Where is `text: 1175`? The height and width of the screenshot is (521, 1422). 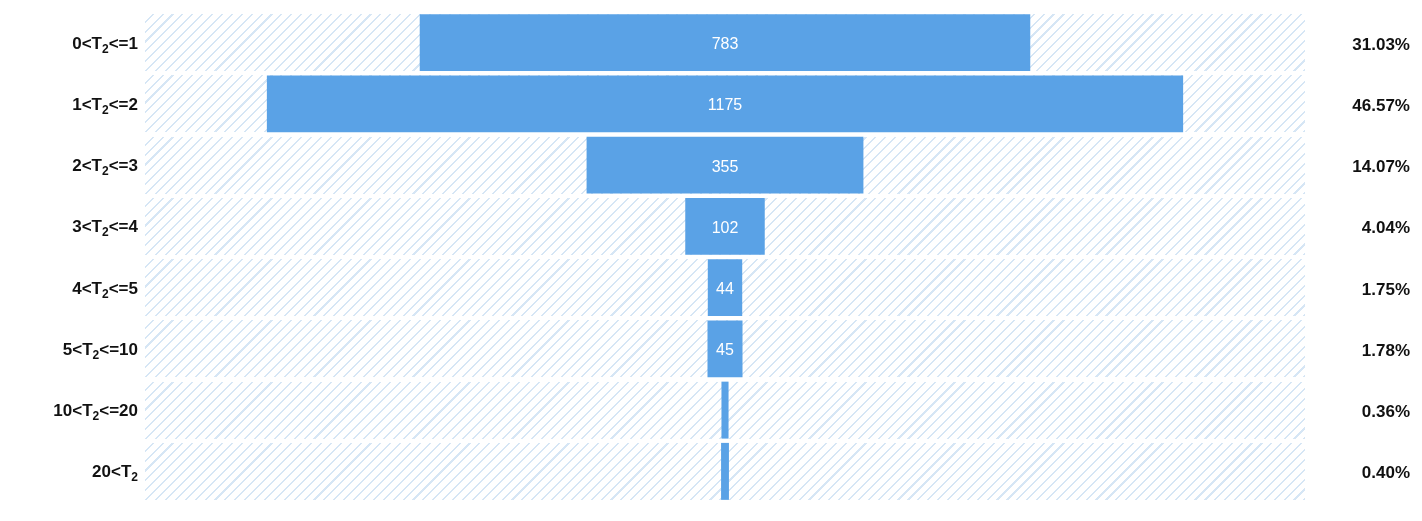 text: 1175 is located at coordinates (725, 105).